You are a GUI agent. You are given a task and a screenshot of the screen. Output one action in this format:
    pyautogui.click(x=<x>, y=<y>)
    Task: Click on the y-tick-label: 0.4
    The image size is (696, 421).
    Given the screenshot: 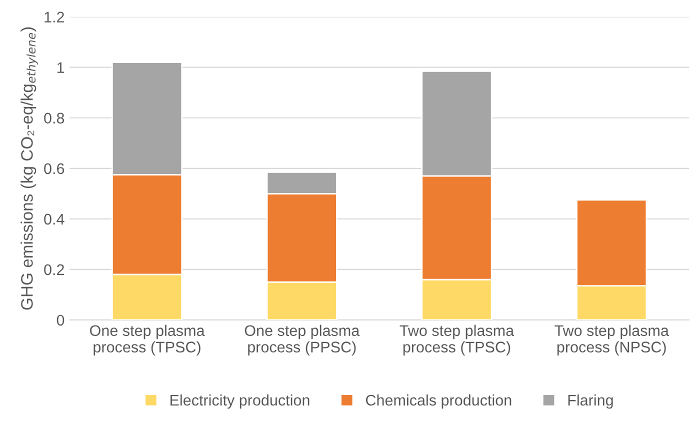 What is the action you would take?
    pyautogui.click(x=54, y=219)
    